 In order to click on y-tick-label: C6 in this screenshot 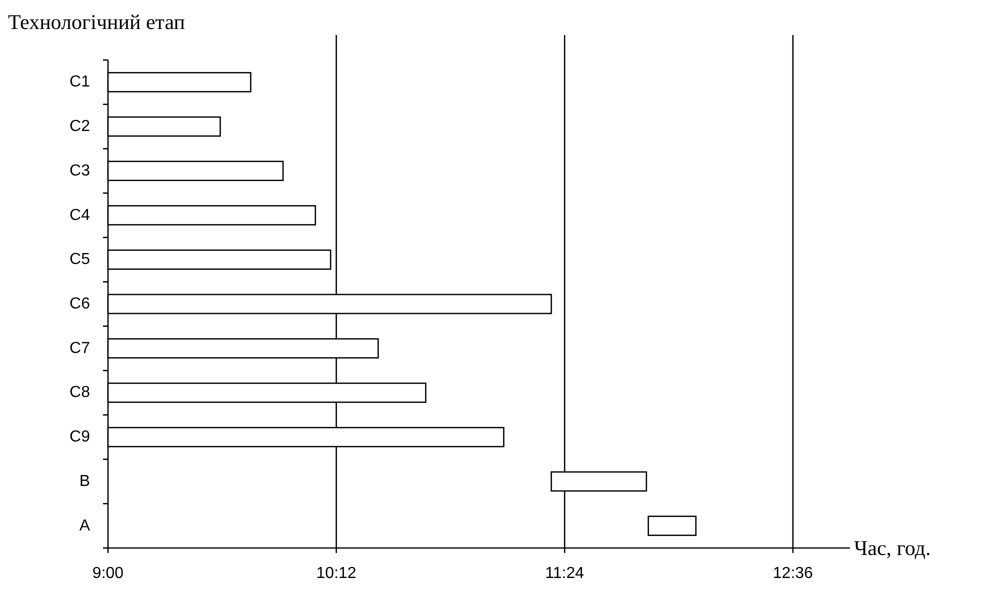, I will do `click(80, 304)`.